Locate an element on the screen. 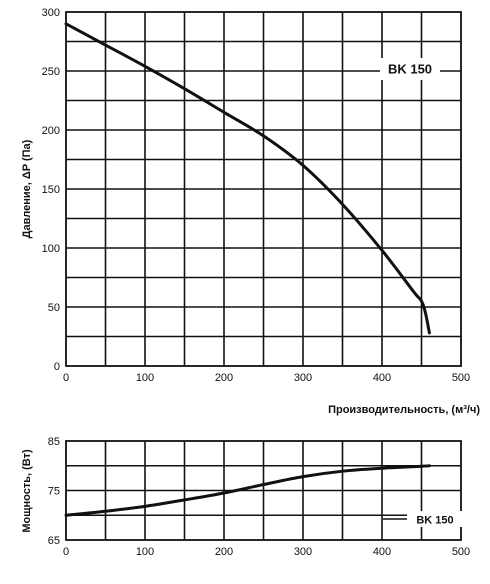  y-tick-label: 65 is located at coordinates (54, 541).